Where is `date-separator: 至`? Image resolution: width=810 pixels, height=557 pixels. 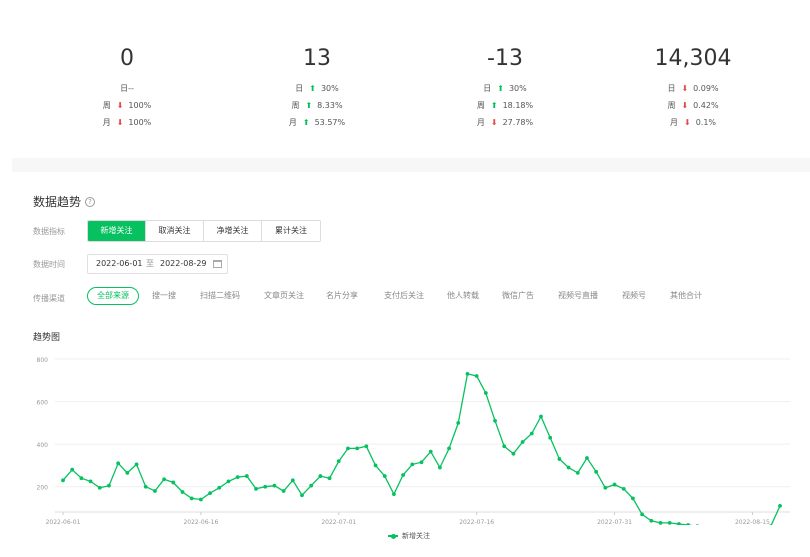
date-separator: 至 is located at coordinates (150, 263).